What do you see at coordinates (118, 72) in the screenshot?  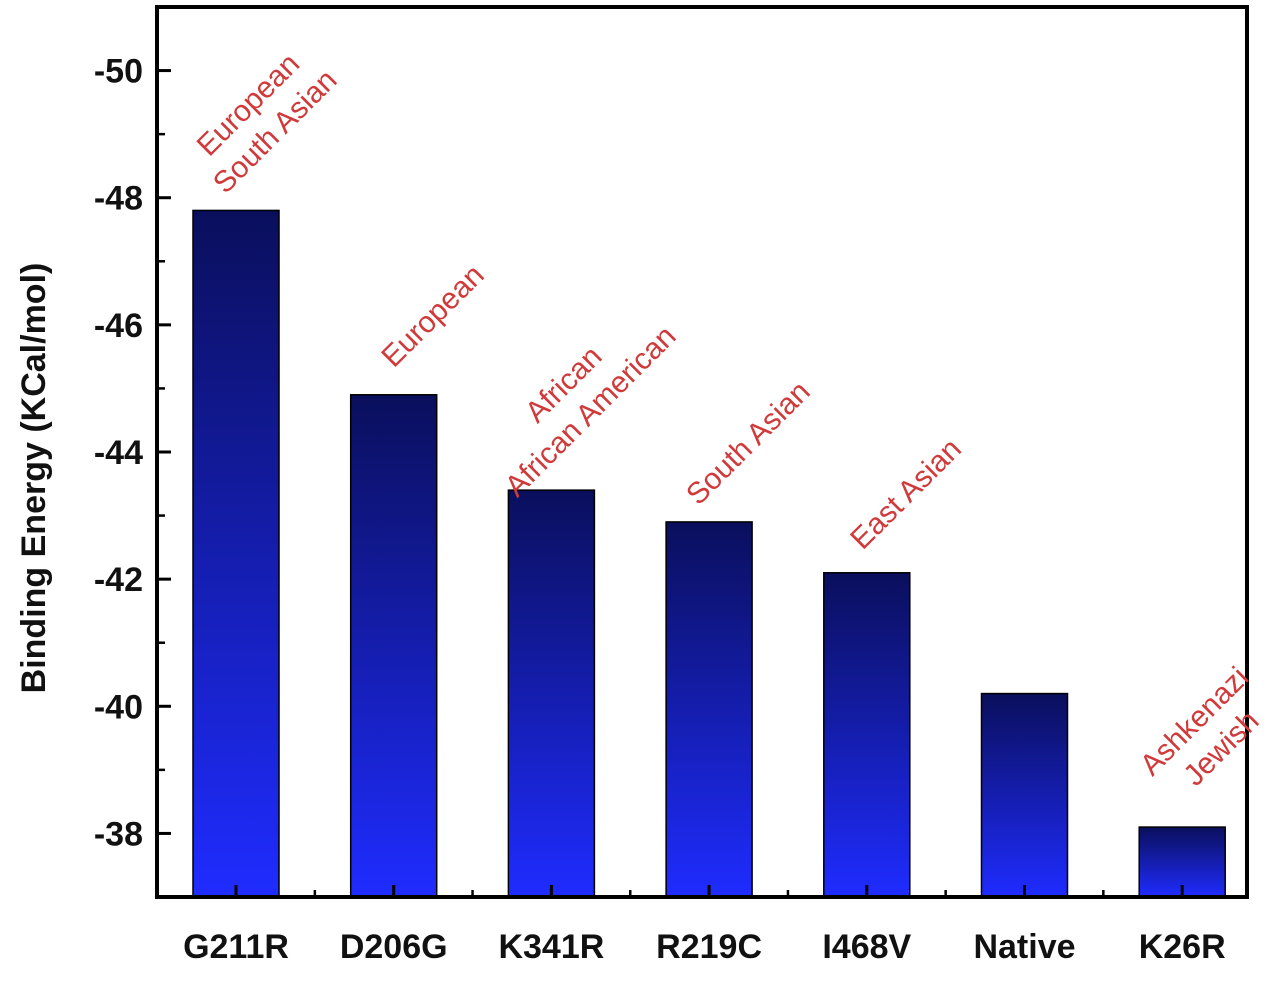 I see `y-tick-label: -50` at bounding box center [118, 72].